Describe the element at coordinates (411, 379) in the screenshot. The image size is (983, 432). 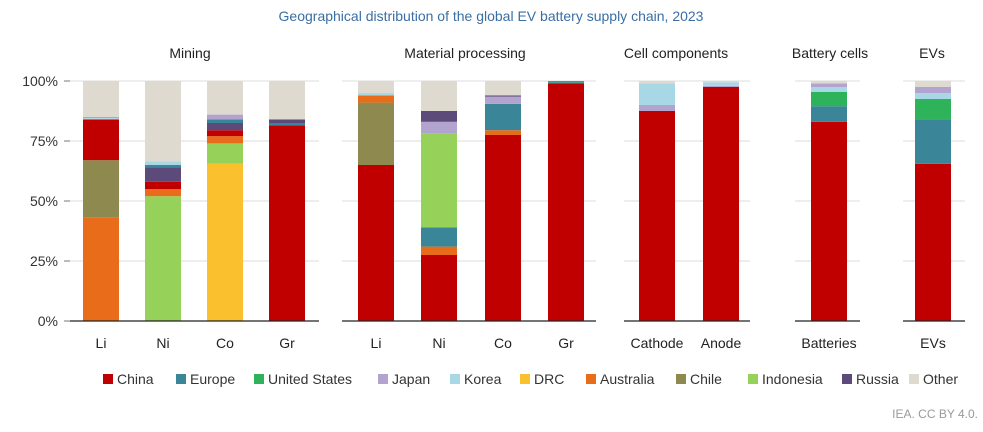
I see `legend-label: Japan` at that location.